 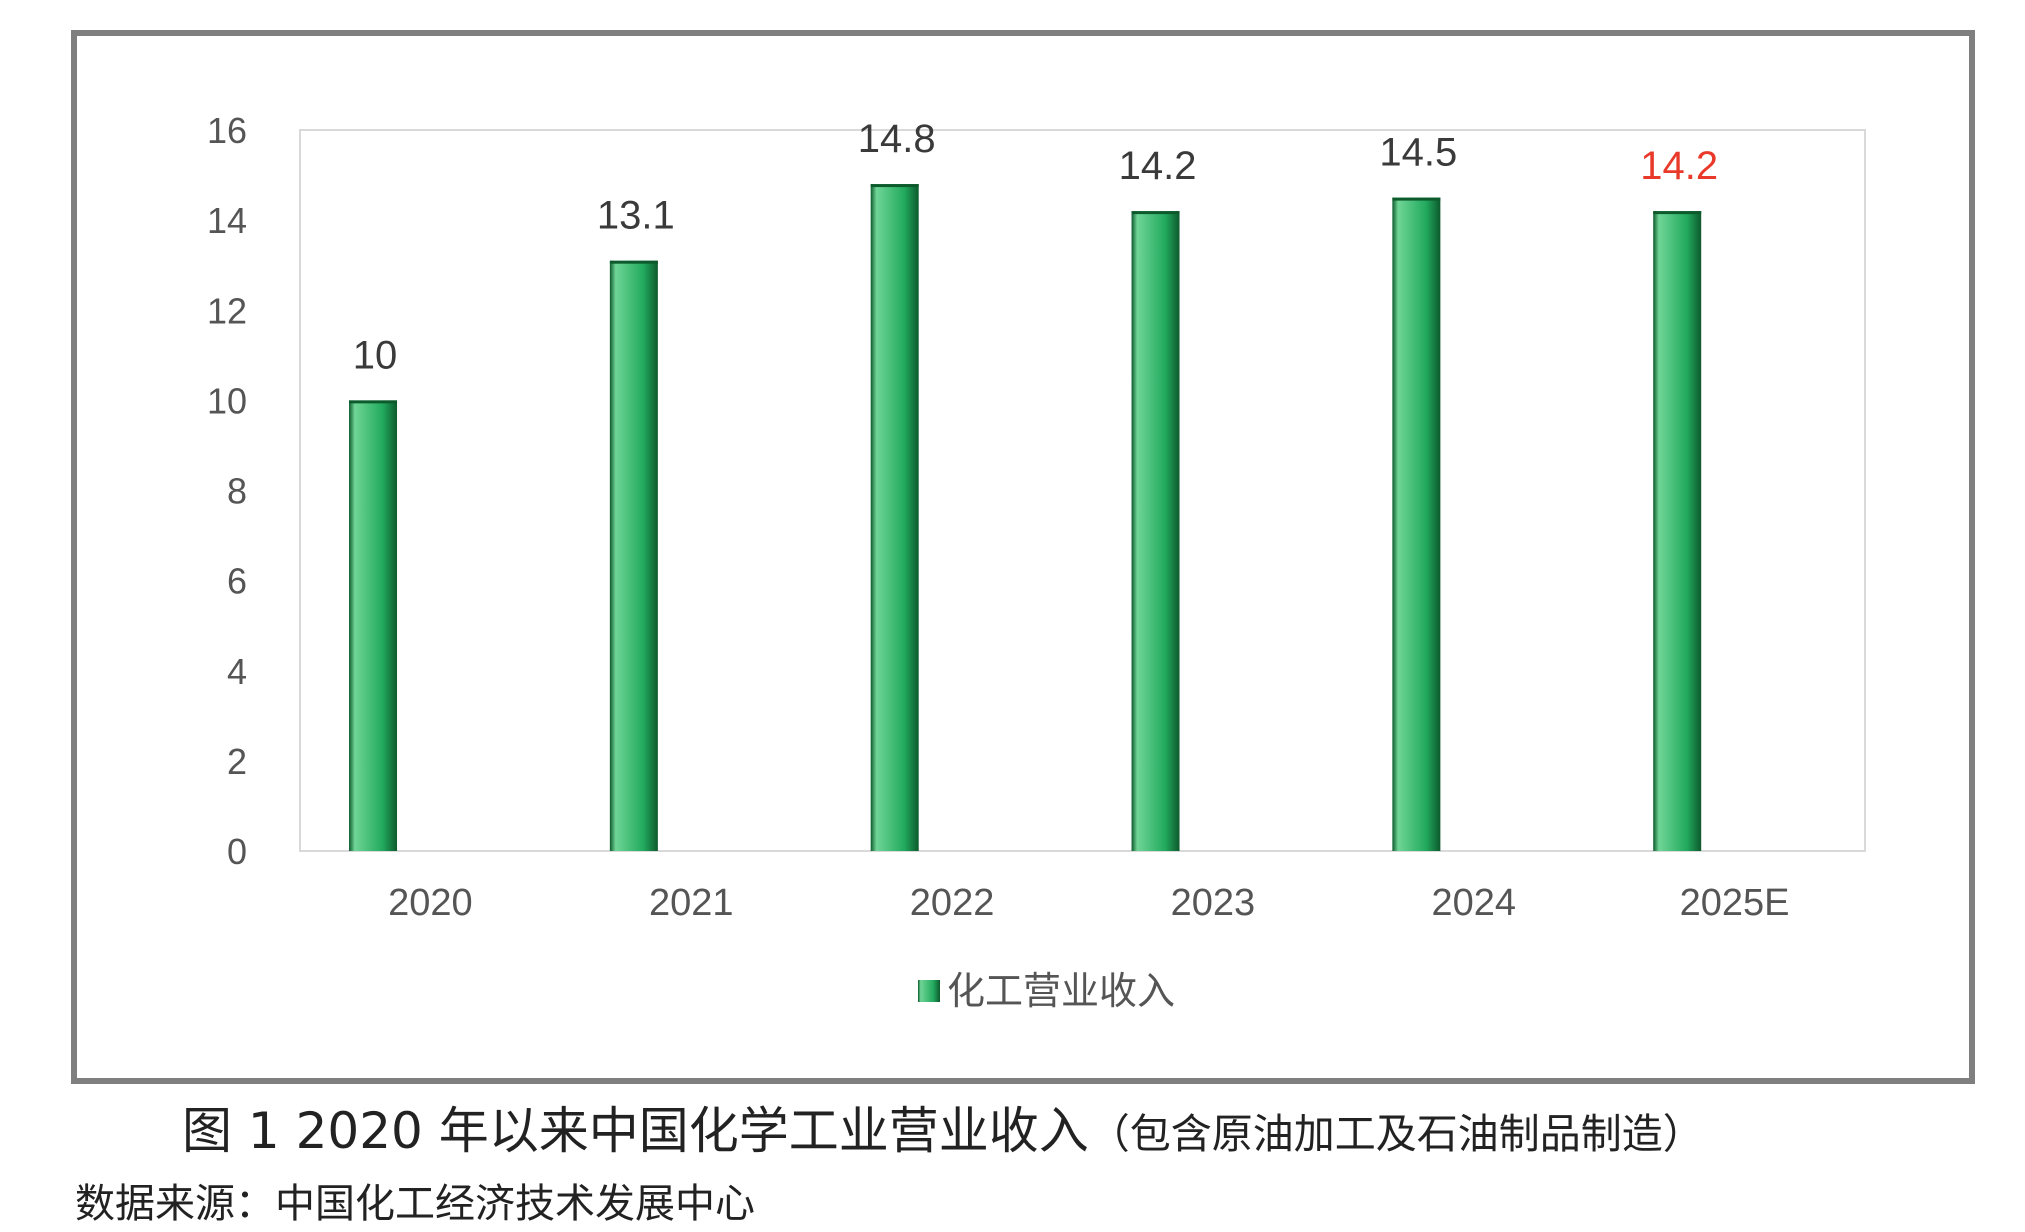 I want to click on y-tick-label: 2, so click(x=237, y=761).